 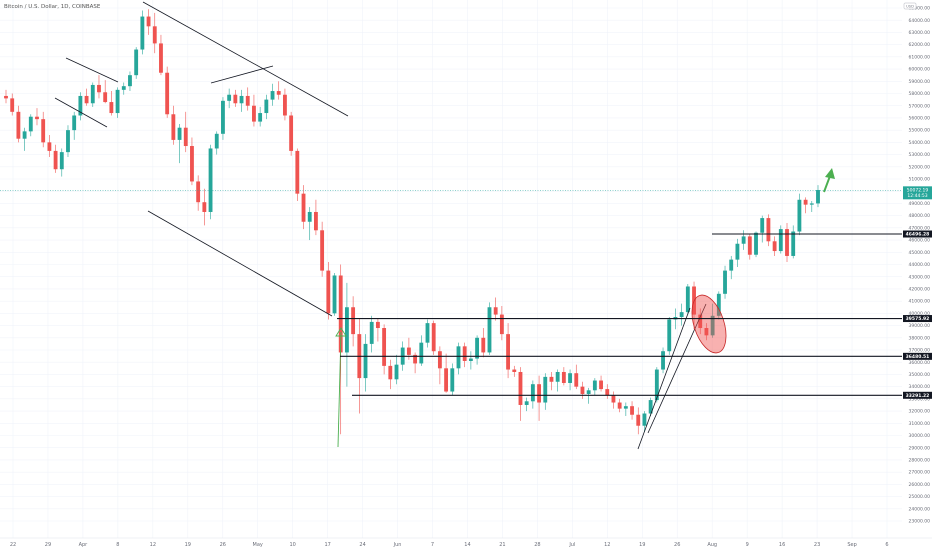 I want to click on time-tick-label: 6, so click(x=886, y=545).